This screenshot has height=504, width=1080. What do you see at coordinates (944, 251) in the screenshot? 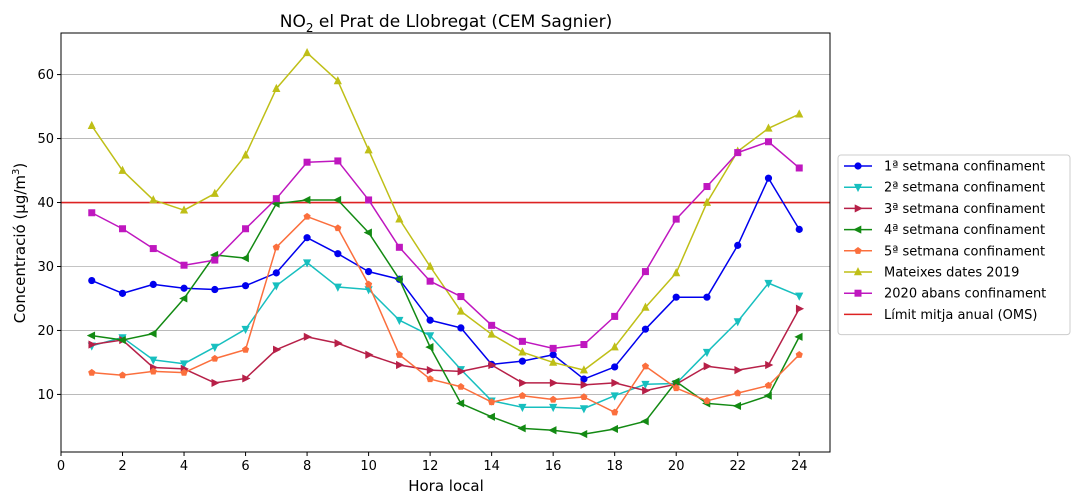
I see `legend-item: 5ª setmana confinament` at bounding box center [944, 251].